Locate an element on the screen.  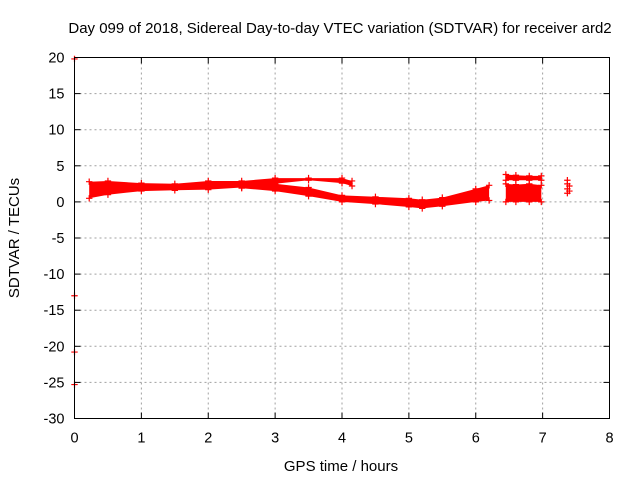
y-tick-label: 15 is located at coordinates (56, 95).